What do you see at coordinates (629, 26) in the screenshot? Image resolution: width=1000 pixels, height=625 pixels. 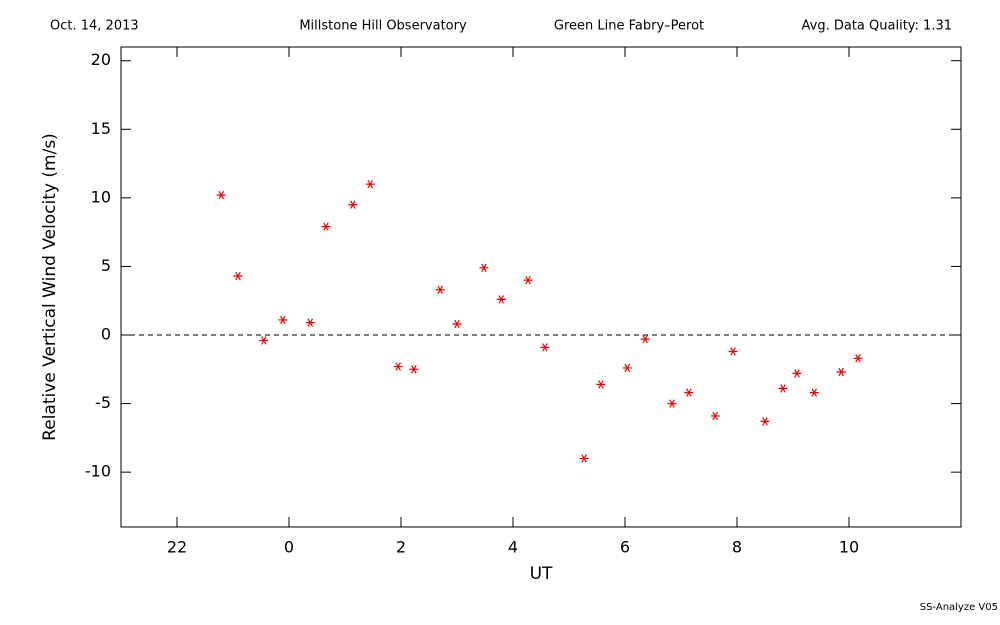 I see `instrument: Green Line Fabry–Perot` at bounding box center [629, 26].